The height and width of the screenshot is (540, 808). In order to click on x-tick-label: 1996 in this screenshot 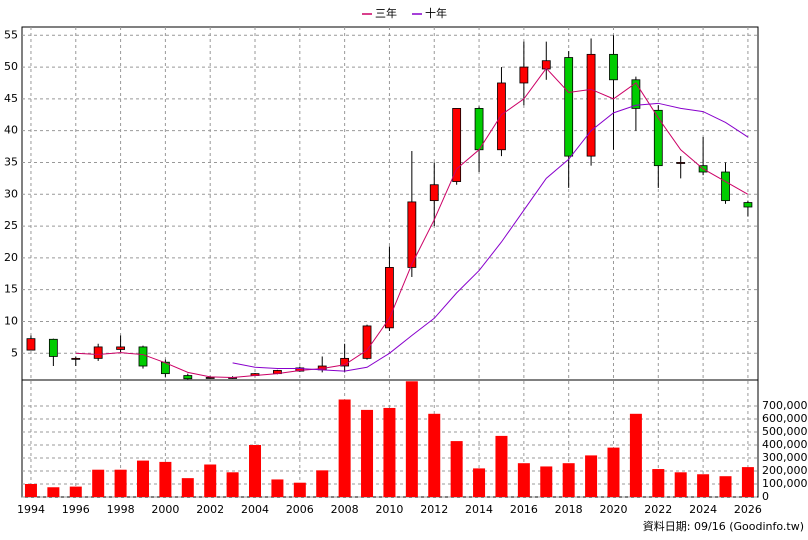, I will do `click(76, 509)`.